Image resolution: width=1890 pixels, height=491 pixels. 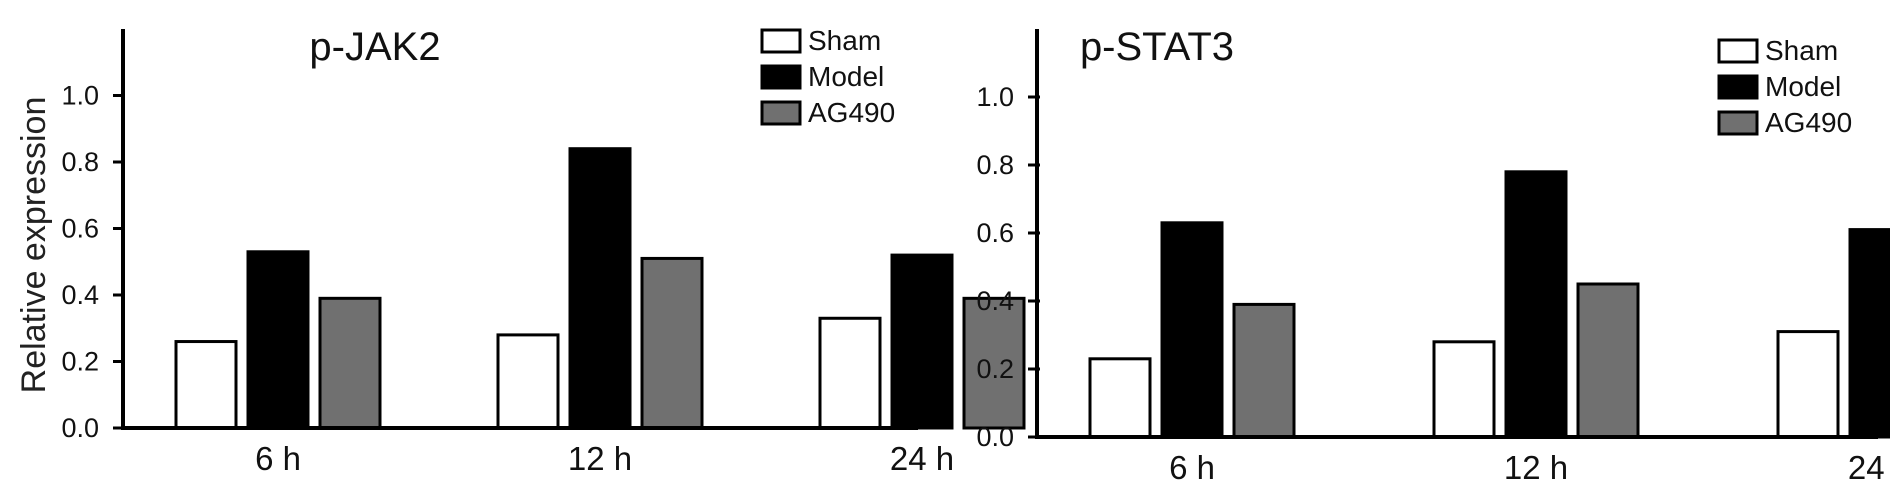 What do you see at coordinates (1157, 47) in the screenshot?
I see `chart-title: p-STAT3` at bounding box center [1157, 47].